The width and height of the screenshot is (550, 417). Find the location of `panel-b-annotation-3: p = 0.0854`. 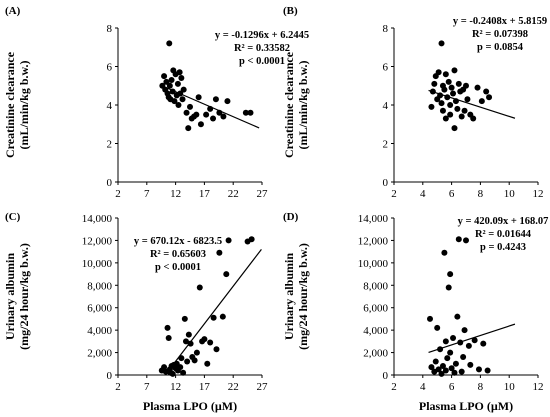

panel-b-annotation-3: p = 0.0854 is located at coordinates (500, 47).